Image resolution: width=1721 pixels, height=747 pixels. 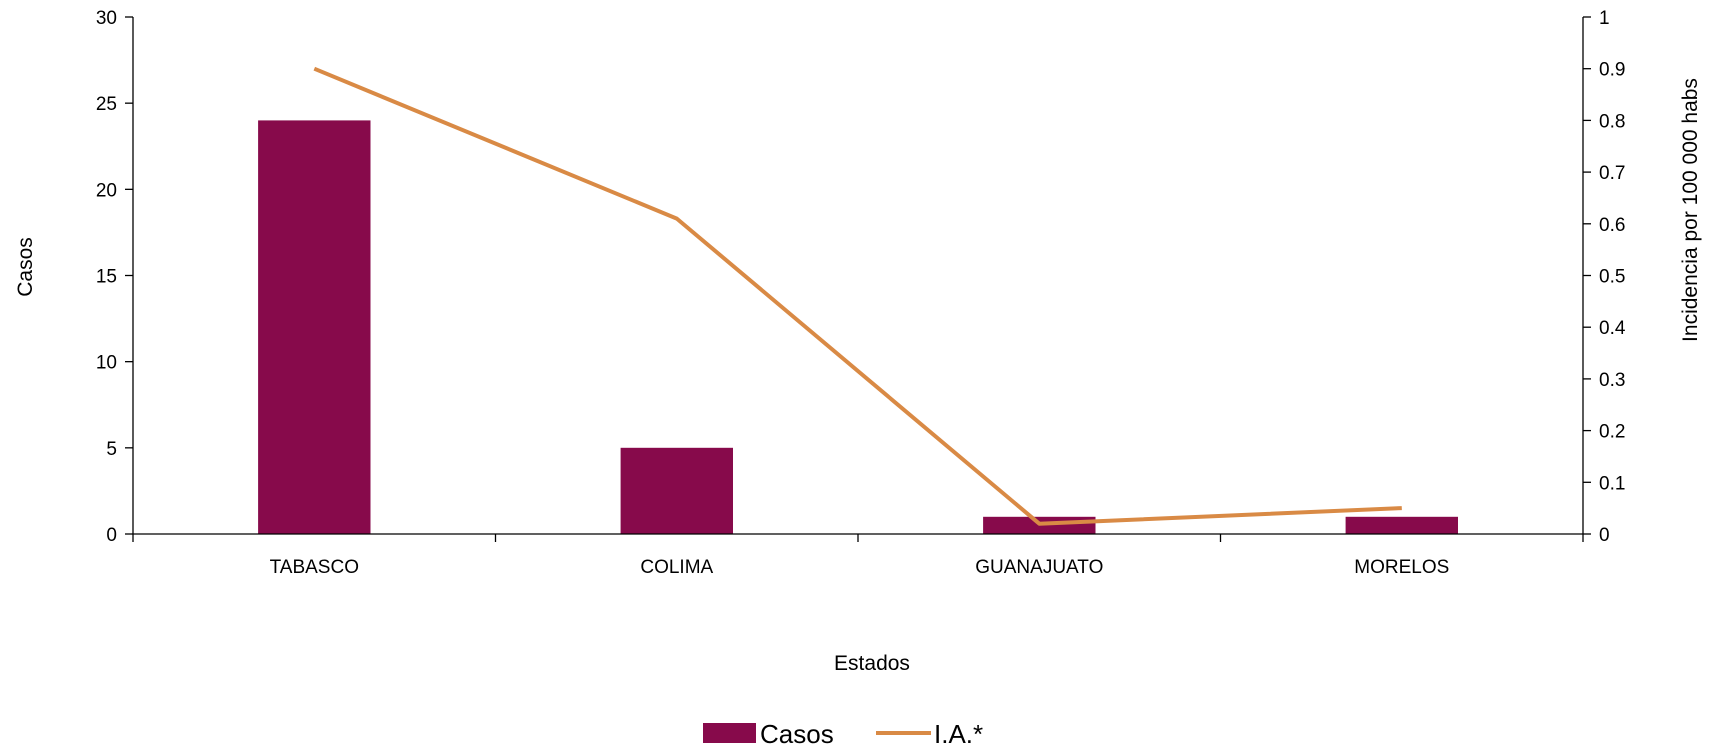 What do you see at coordinates (797, 733) in the screenshot?
I see `legend-label-casos: Casos` at bounding box center [797, 733].